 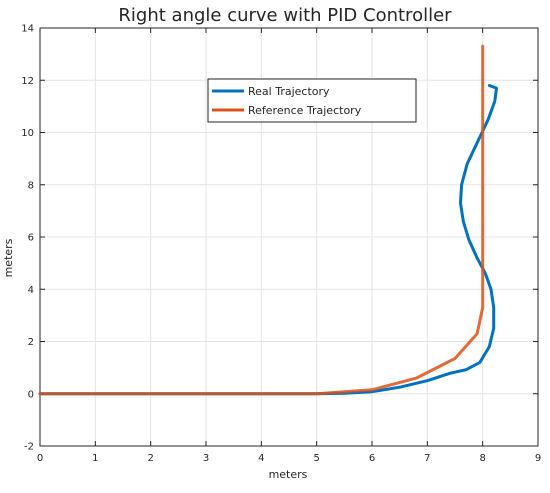 What do you see at coordinates (427, 458) in the screenshot?
I see `x-tick-label: 7` at bounding box center [427, 458].